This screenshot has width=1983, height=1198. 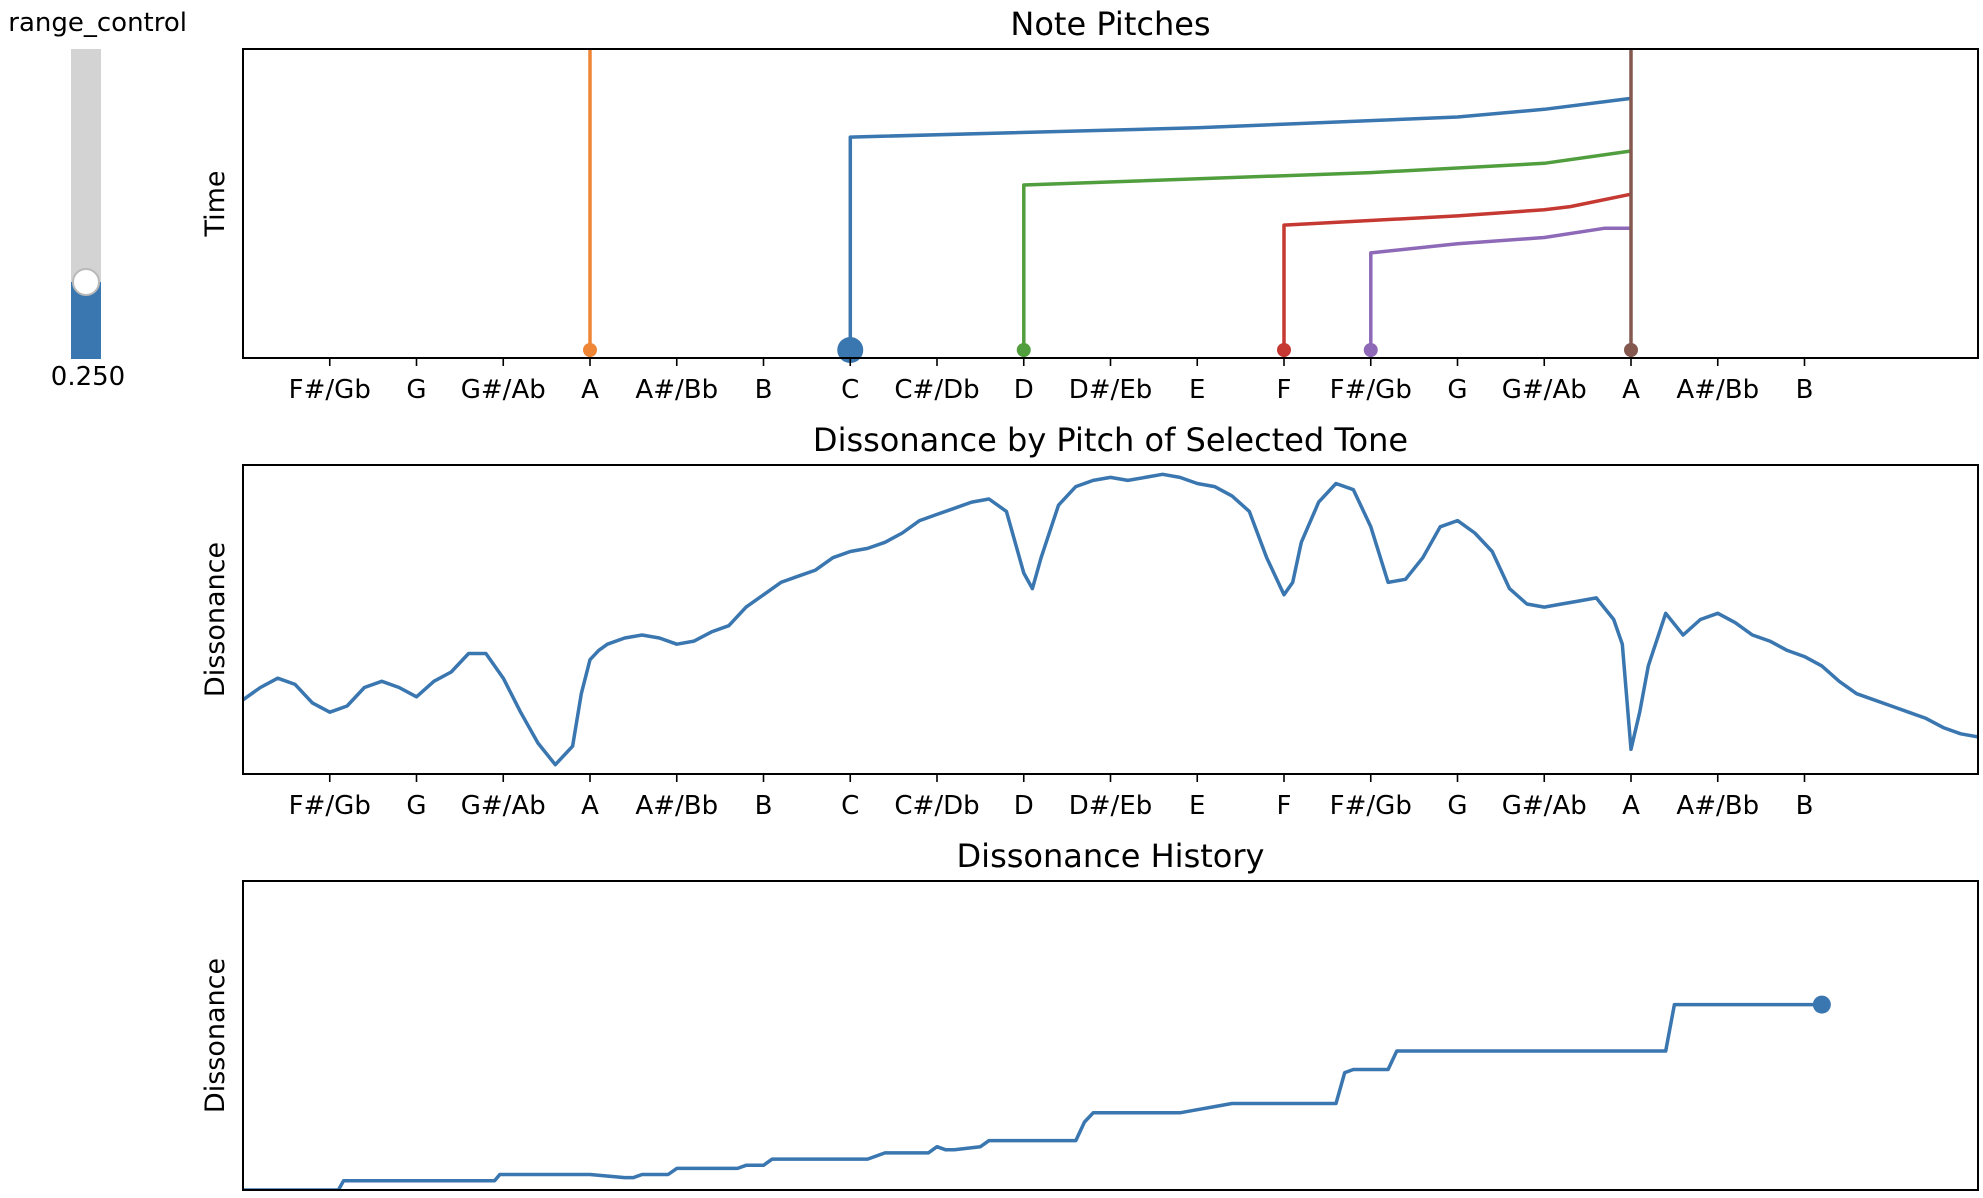 I want to click on chart-title: Note Pitches, so click(x=1110, y=24).